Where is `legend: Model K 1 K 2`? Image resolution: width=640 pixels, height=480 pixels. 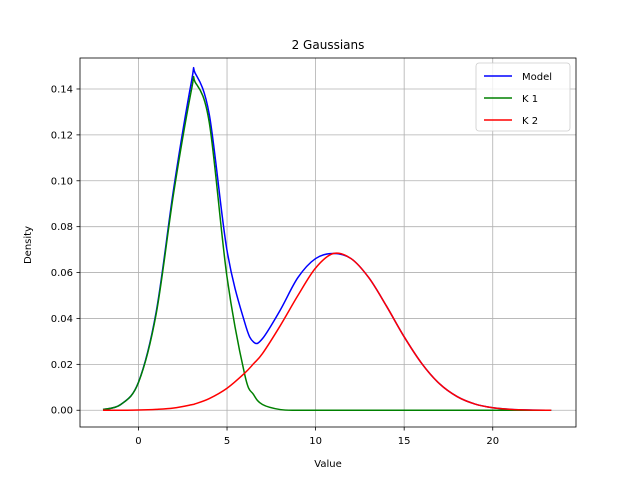
legend: Model K 1 K 2 is located at coordinates (523, 97).